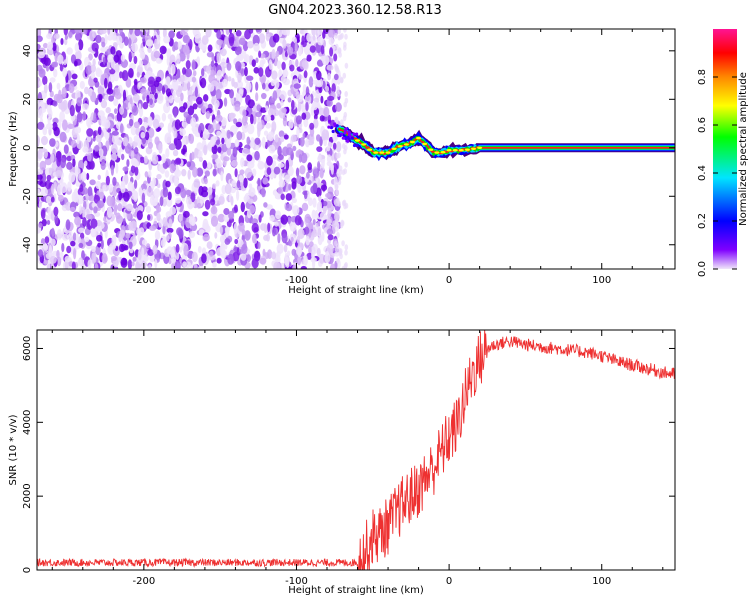  Describe the element at coordinates (13, 449) in the screenshot. I see `snr-y-label: SNR (10 * v/v)` at that location.